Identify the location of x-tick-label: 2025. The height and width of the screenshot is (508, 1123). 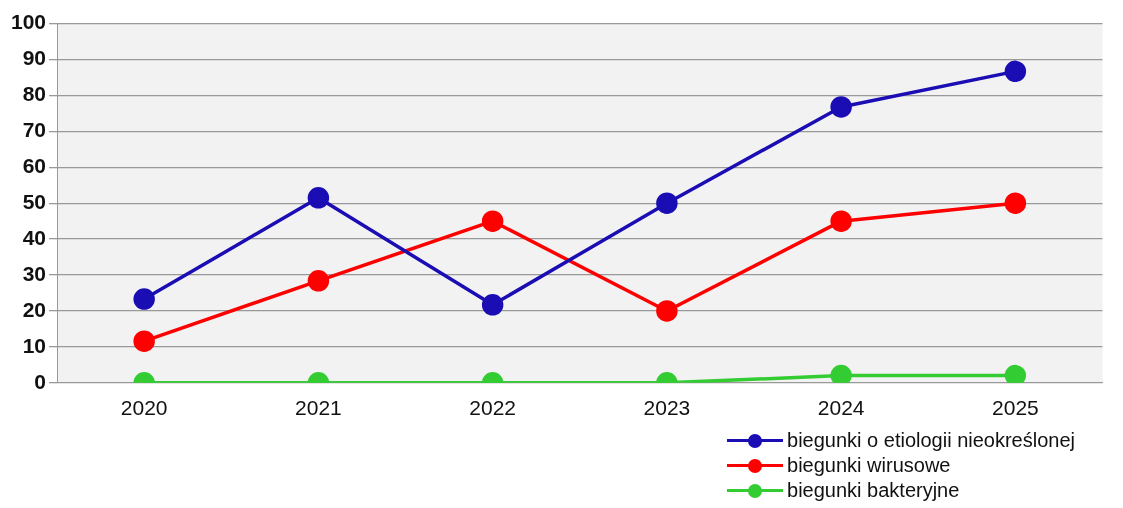
(1015, 408).